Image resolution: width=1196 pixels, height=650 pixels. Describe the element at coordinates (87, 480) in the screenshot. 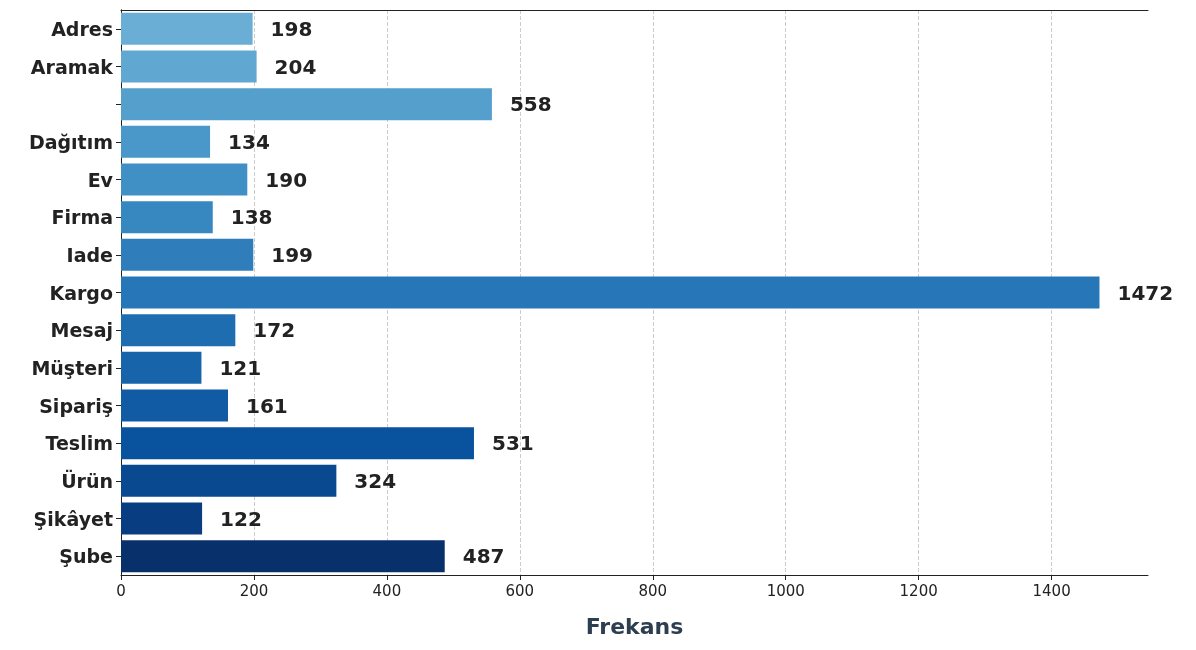

I see `y-tick-label: Ürün` at that location.